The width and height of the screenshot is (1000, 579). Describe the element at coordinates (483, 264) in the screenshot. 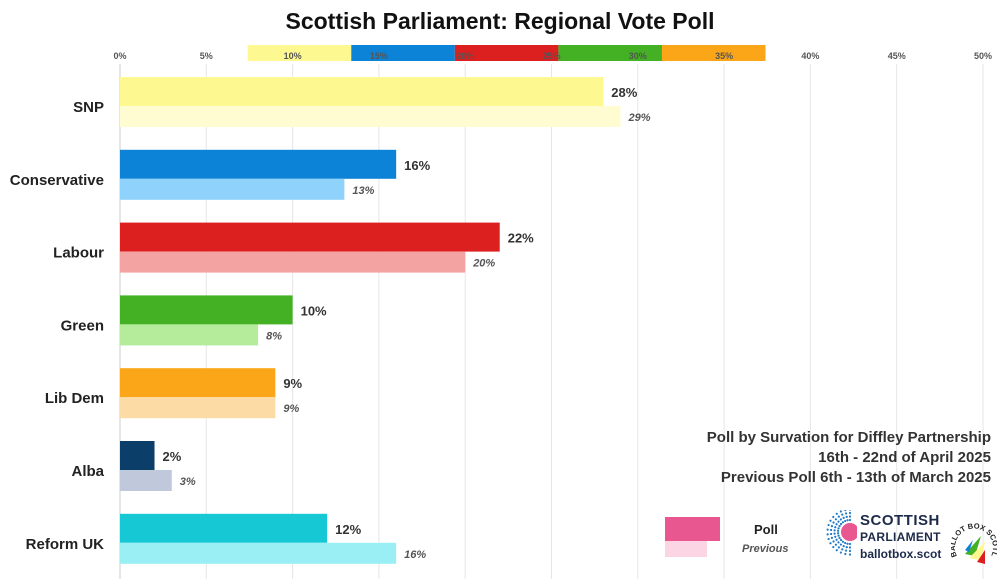

I see `data-label-previous: 20%` at that location.